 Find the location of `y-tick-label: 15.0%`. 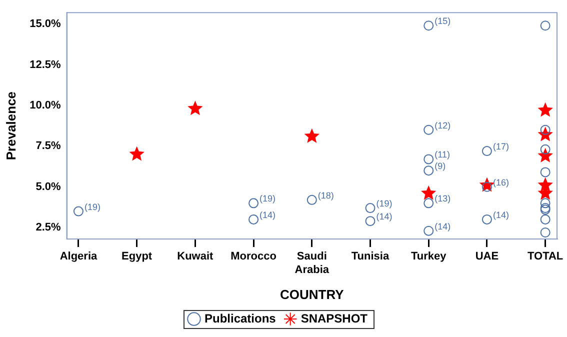

y-tick-label: 15.0% is located at coordinates (45, 24).